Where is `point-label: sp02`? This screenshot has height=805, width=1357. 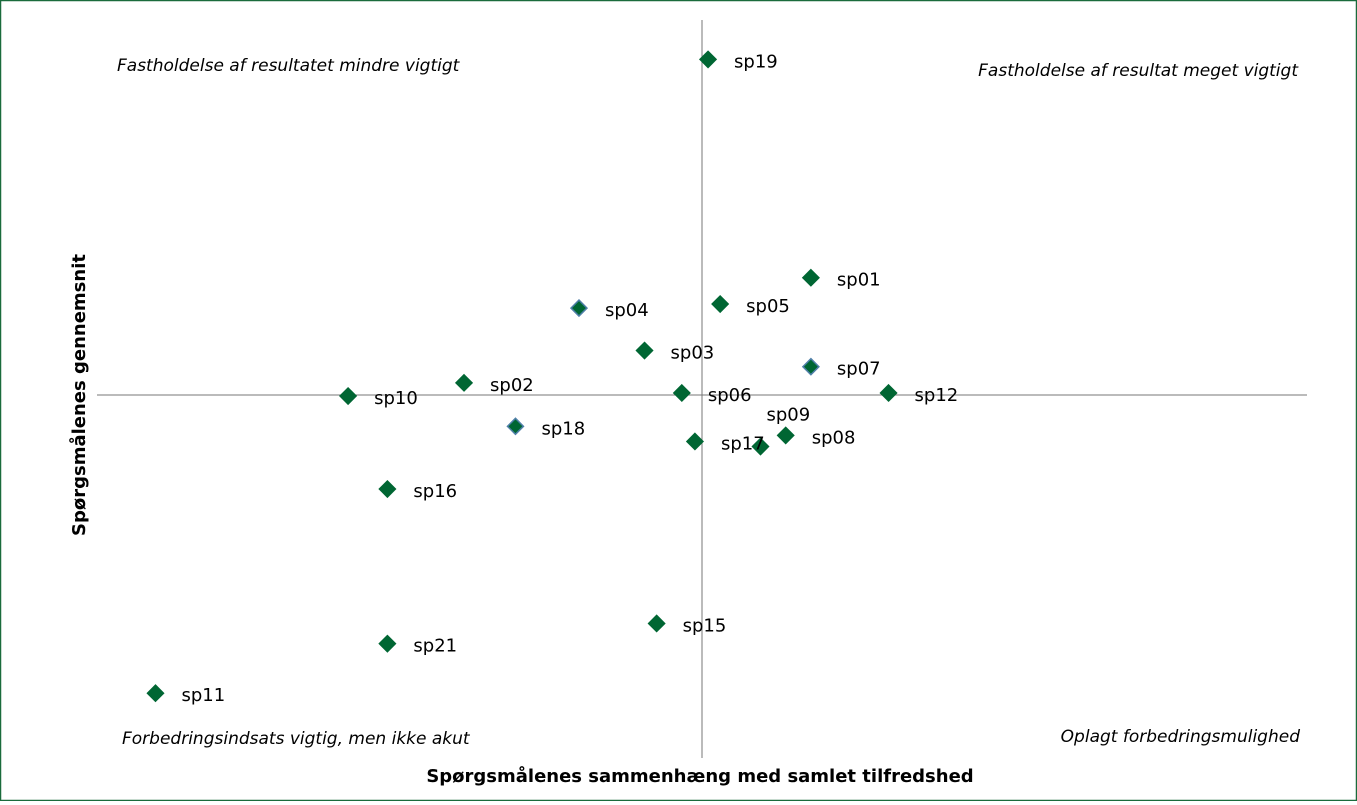
point-label: sp02 is located at coordinates (512, 385).